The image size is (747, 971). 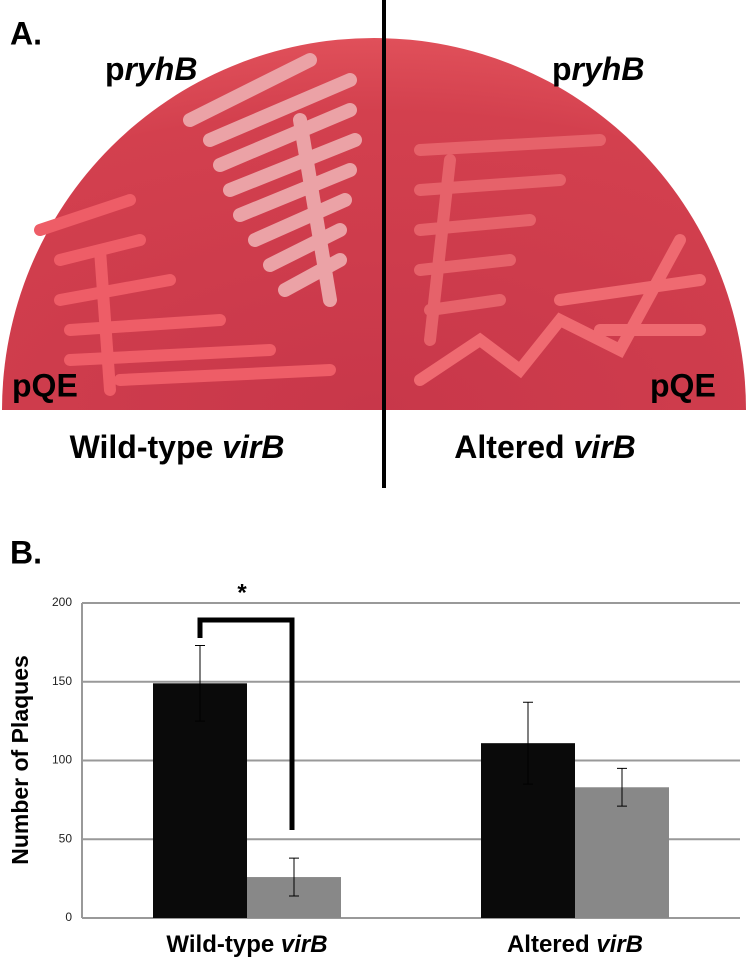 I want to click on significance-bracket, so click(x=246, y=723).